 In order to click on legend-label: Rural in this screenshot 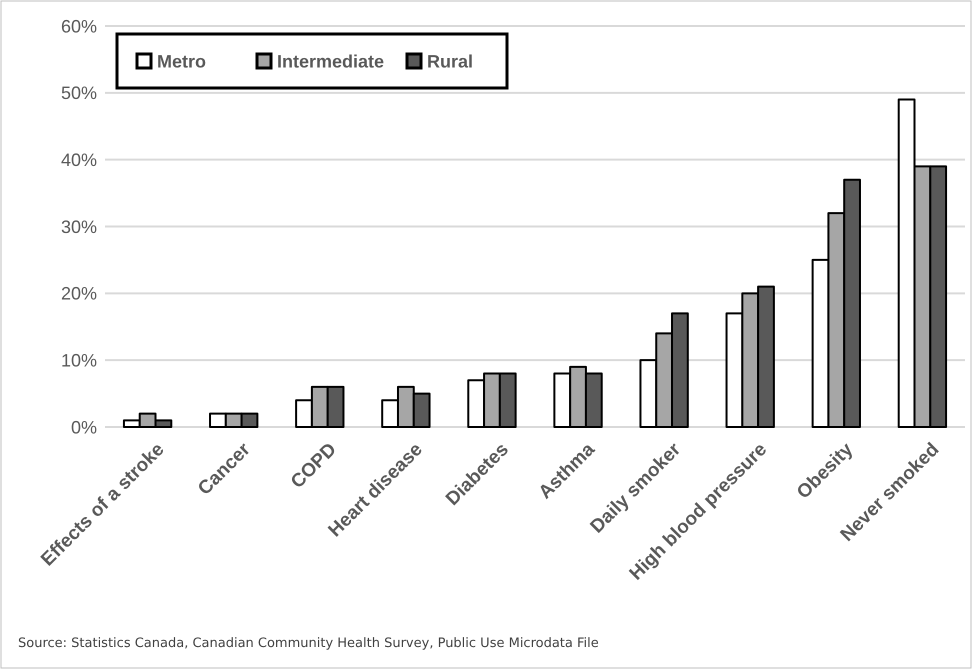, I will do `click(450, 61)`.